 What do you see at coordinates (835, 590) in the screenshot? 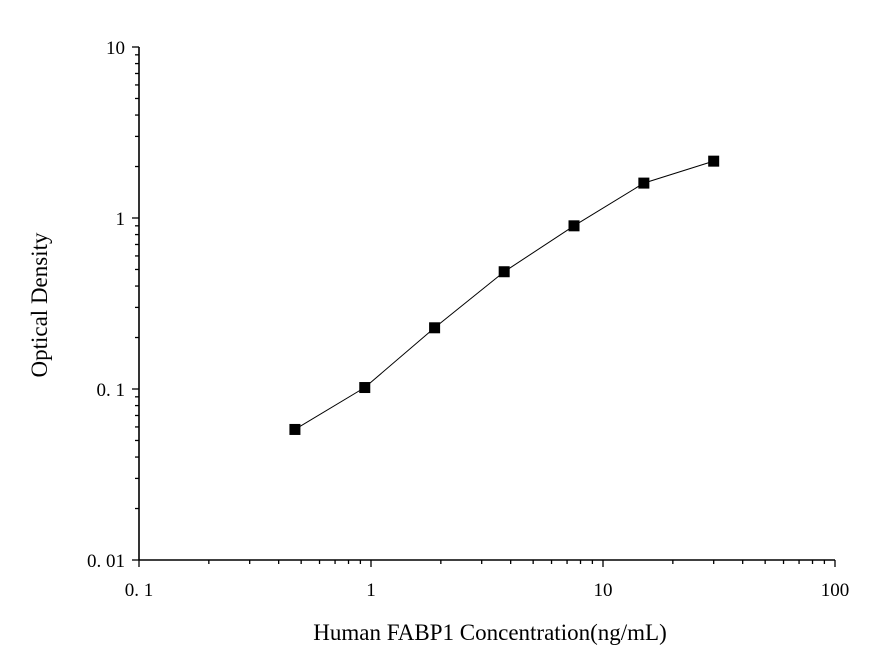
I see `x-tick-label: 100` at bounding box center [835, 590].